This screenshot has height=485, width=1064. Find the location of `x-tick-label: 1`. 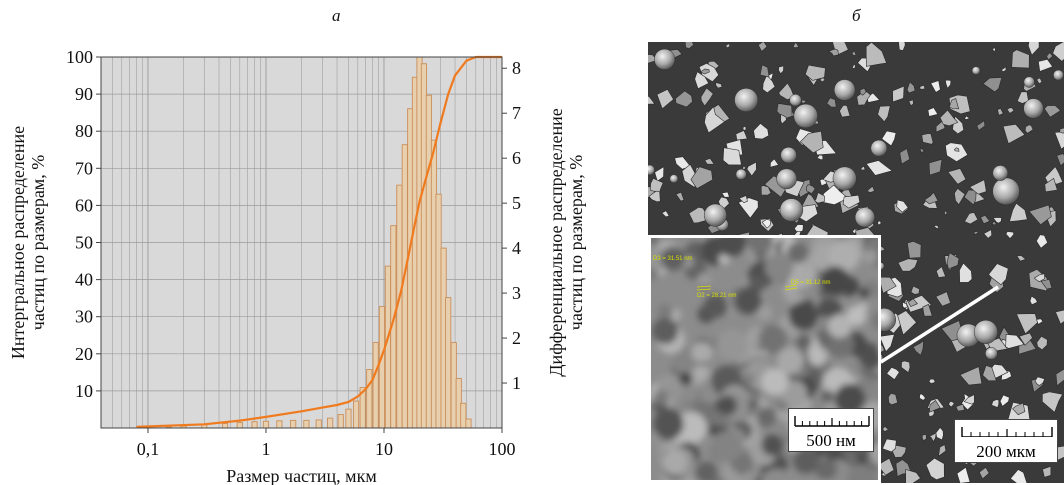

x-tick-label: 1 is located at coordinates (265, 449).